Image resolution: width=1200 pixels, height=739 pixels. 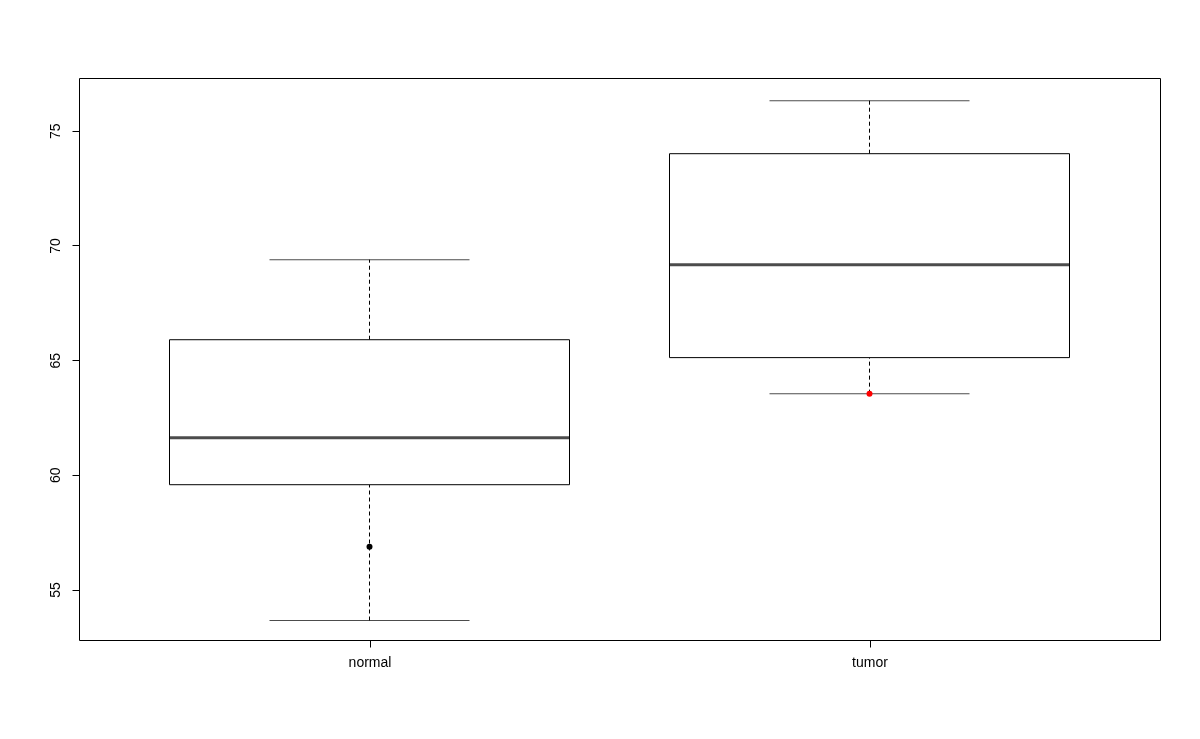 What do you see at coordinates (370, 661) in the screenshot?
I see `x-tick-label: normal` at bounding box center [370, 661].